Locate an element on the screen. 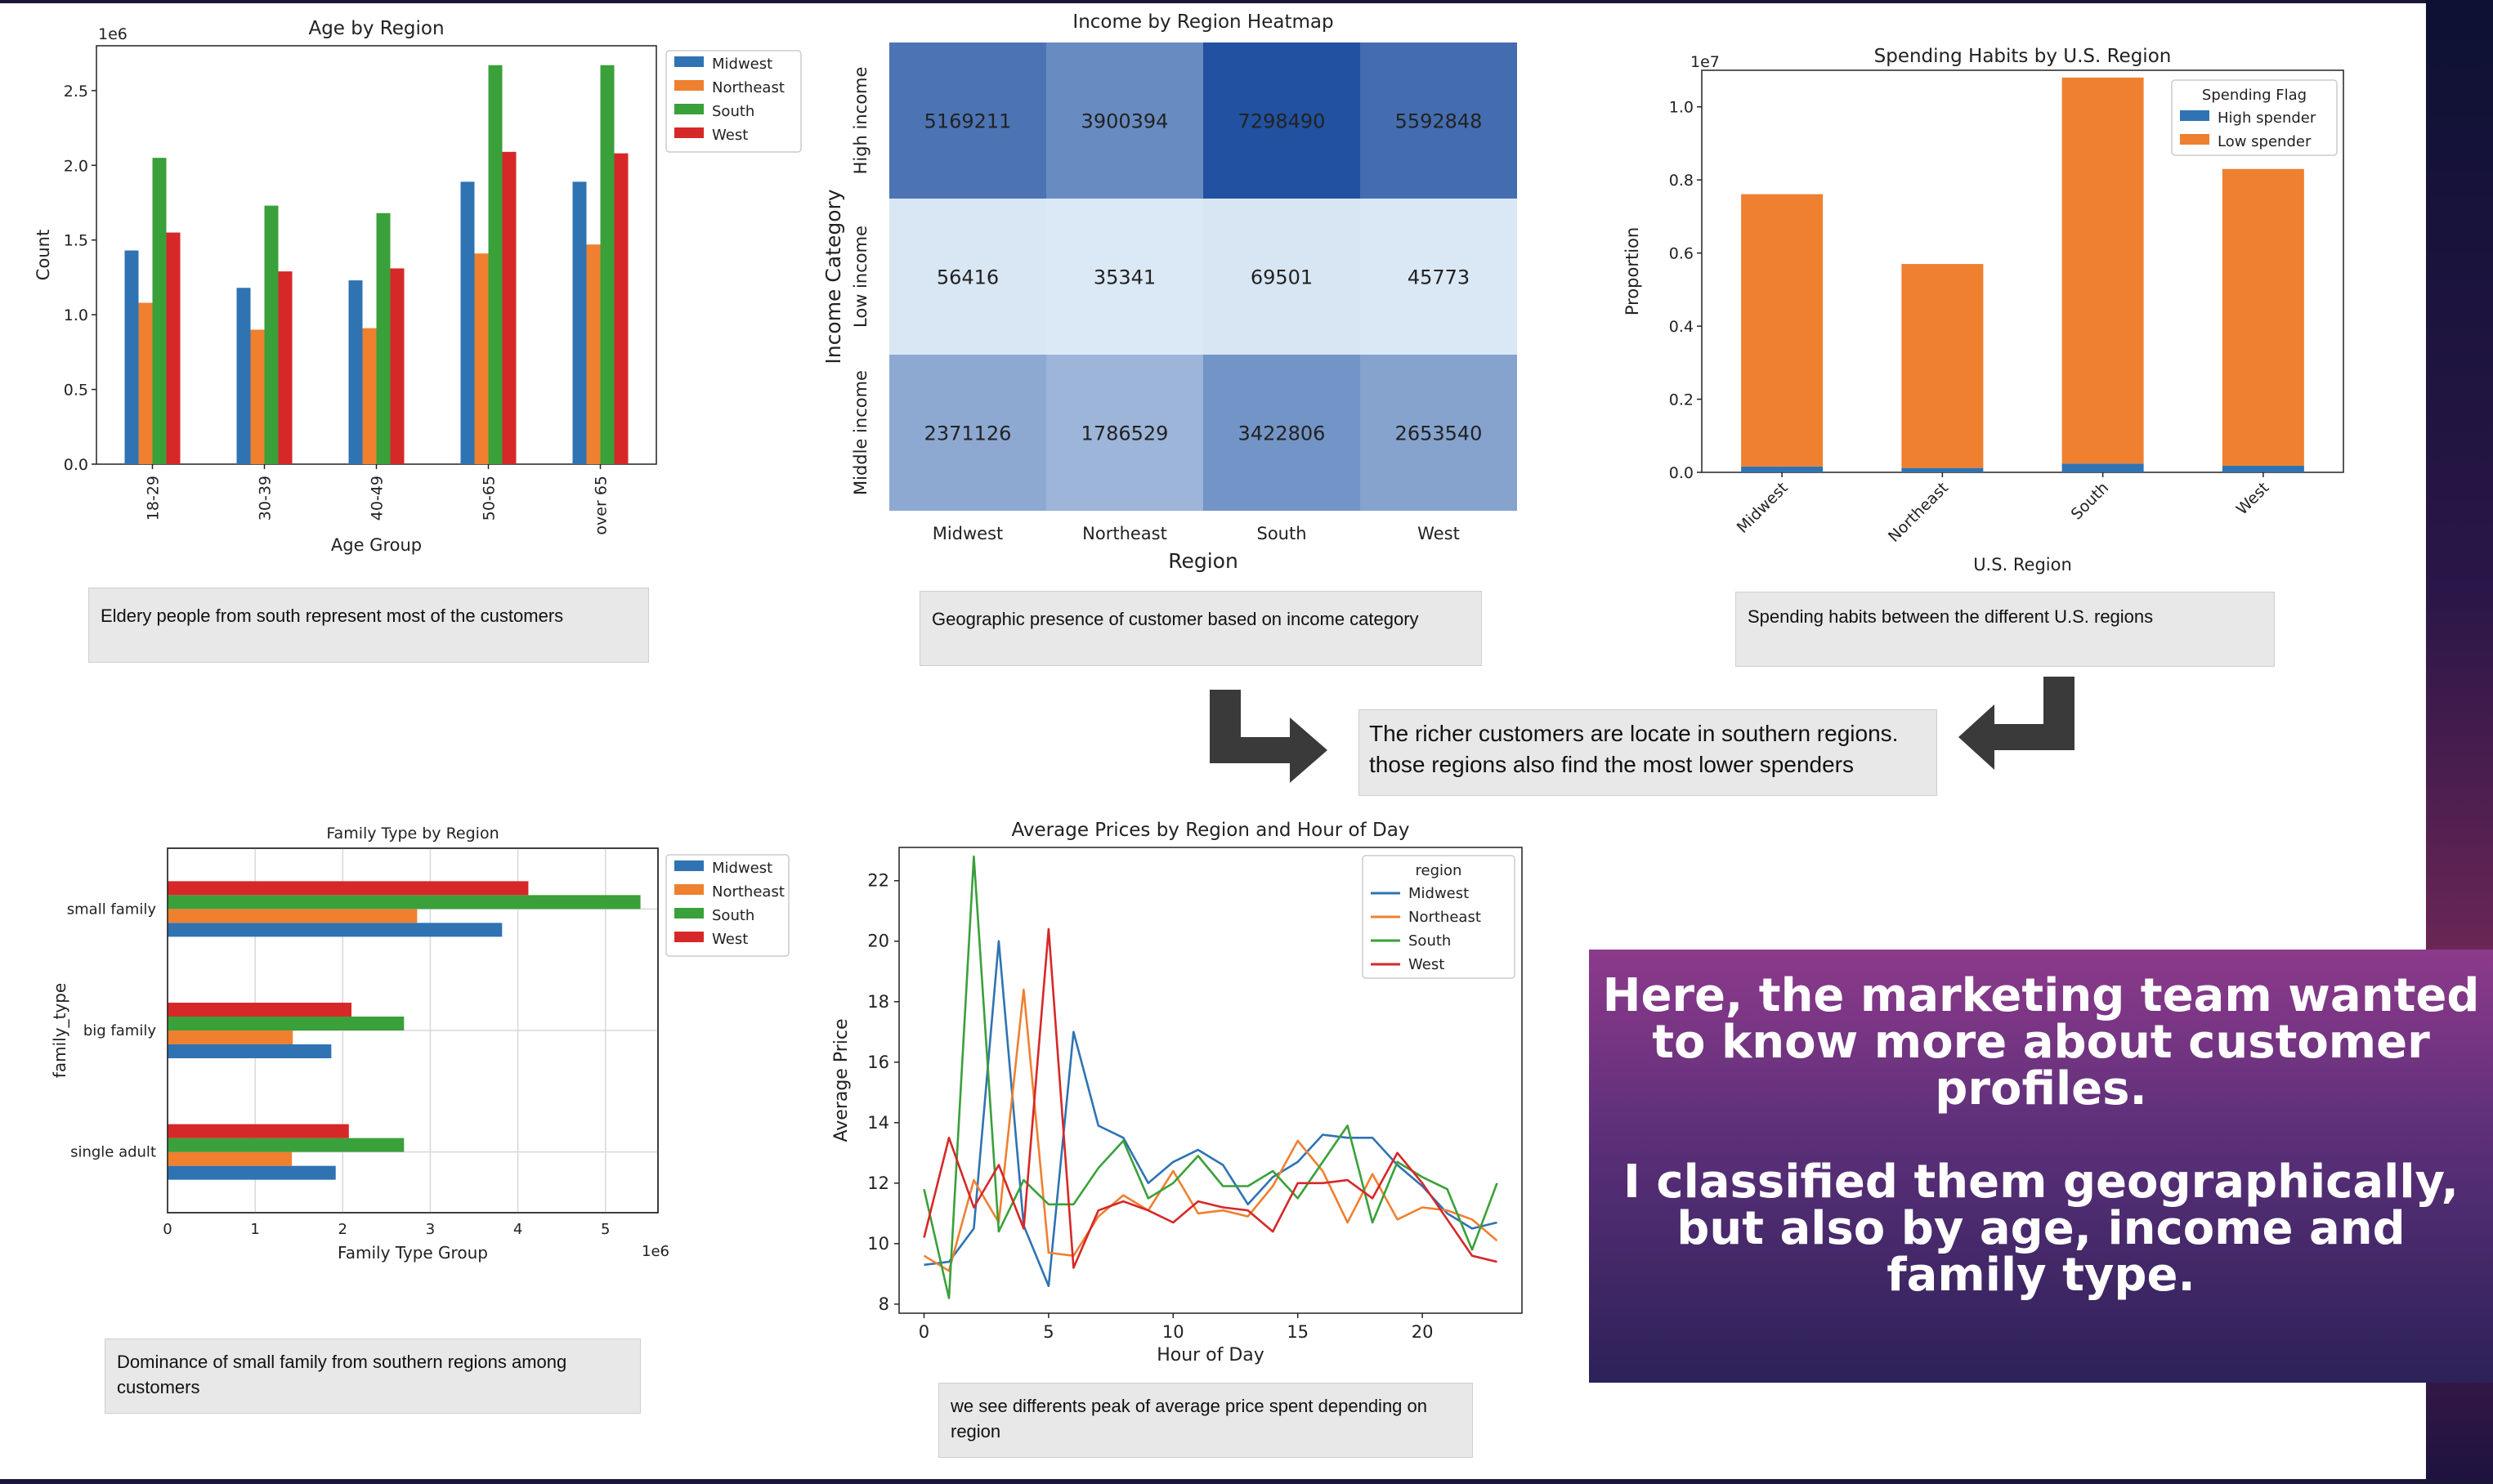 This screenshot has height=1484, width=2493. x-tick-label: West is located at coordinates (2253, 499).